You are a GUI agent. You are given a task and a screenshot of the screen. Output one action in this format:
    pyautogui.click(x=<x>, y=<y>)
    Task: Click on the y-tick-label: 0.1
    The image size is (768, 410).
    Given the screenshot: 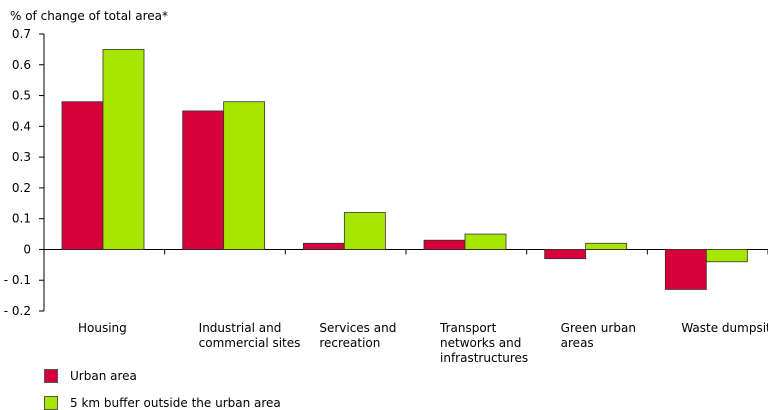 What is the action you would take?
    pyautogui.click(x=21, y=219)
    